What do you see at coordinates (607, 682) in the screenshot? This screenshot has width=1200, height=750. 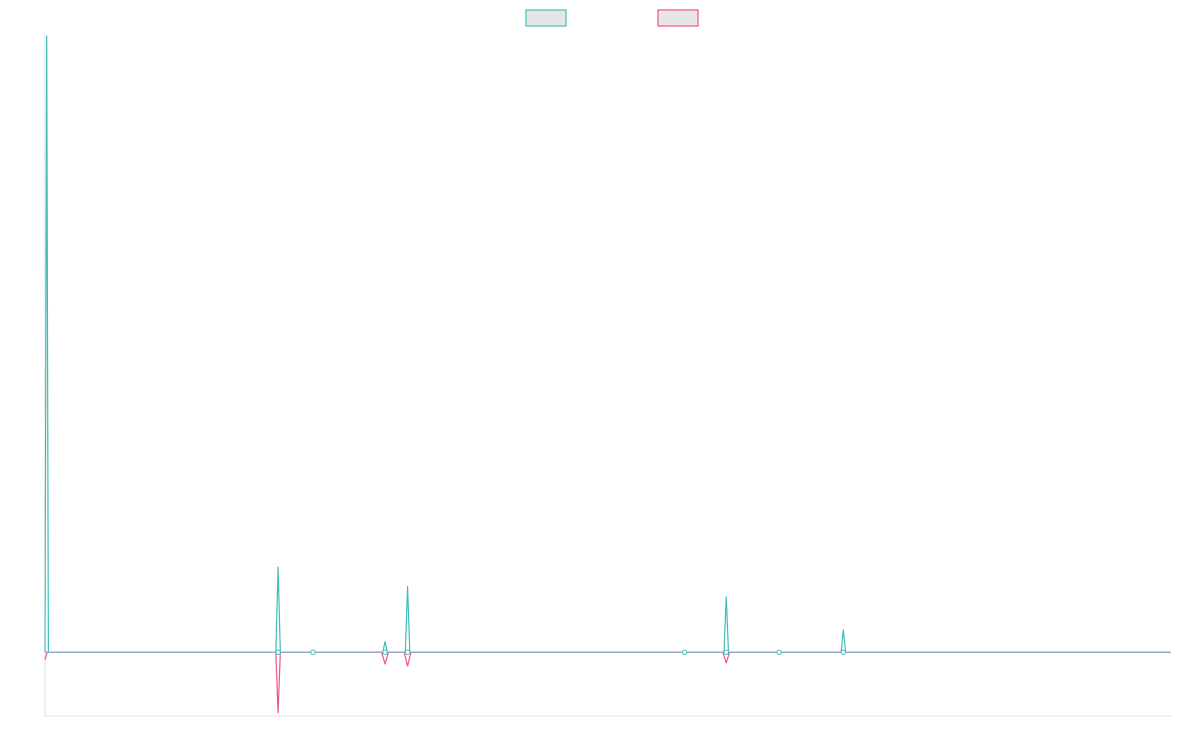 I see `series-2-line` at bounding box center [607, 682].